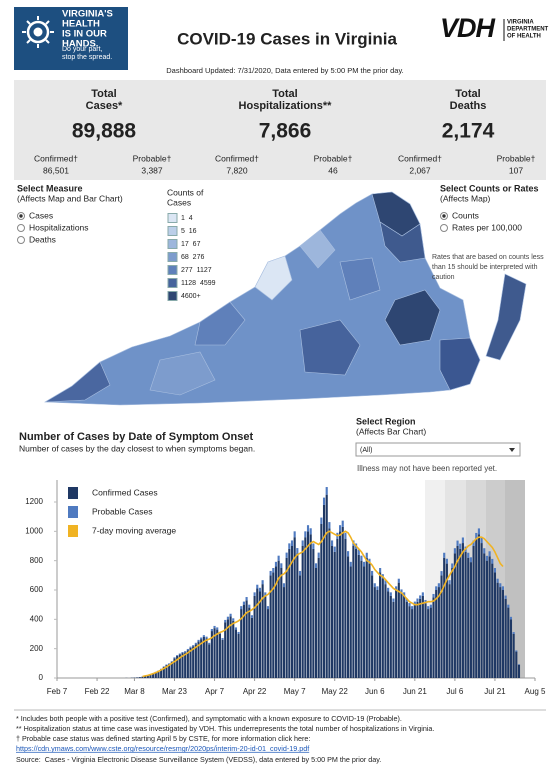  Describe the element at coordinates (481, 221) in the screenshot. I see `radio-group: Counts Rates per 100,000` at that location.